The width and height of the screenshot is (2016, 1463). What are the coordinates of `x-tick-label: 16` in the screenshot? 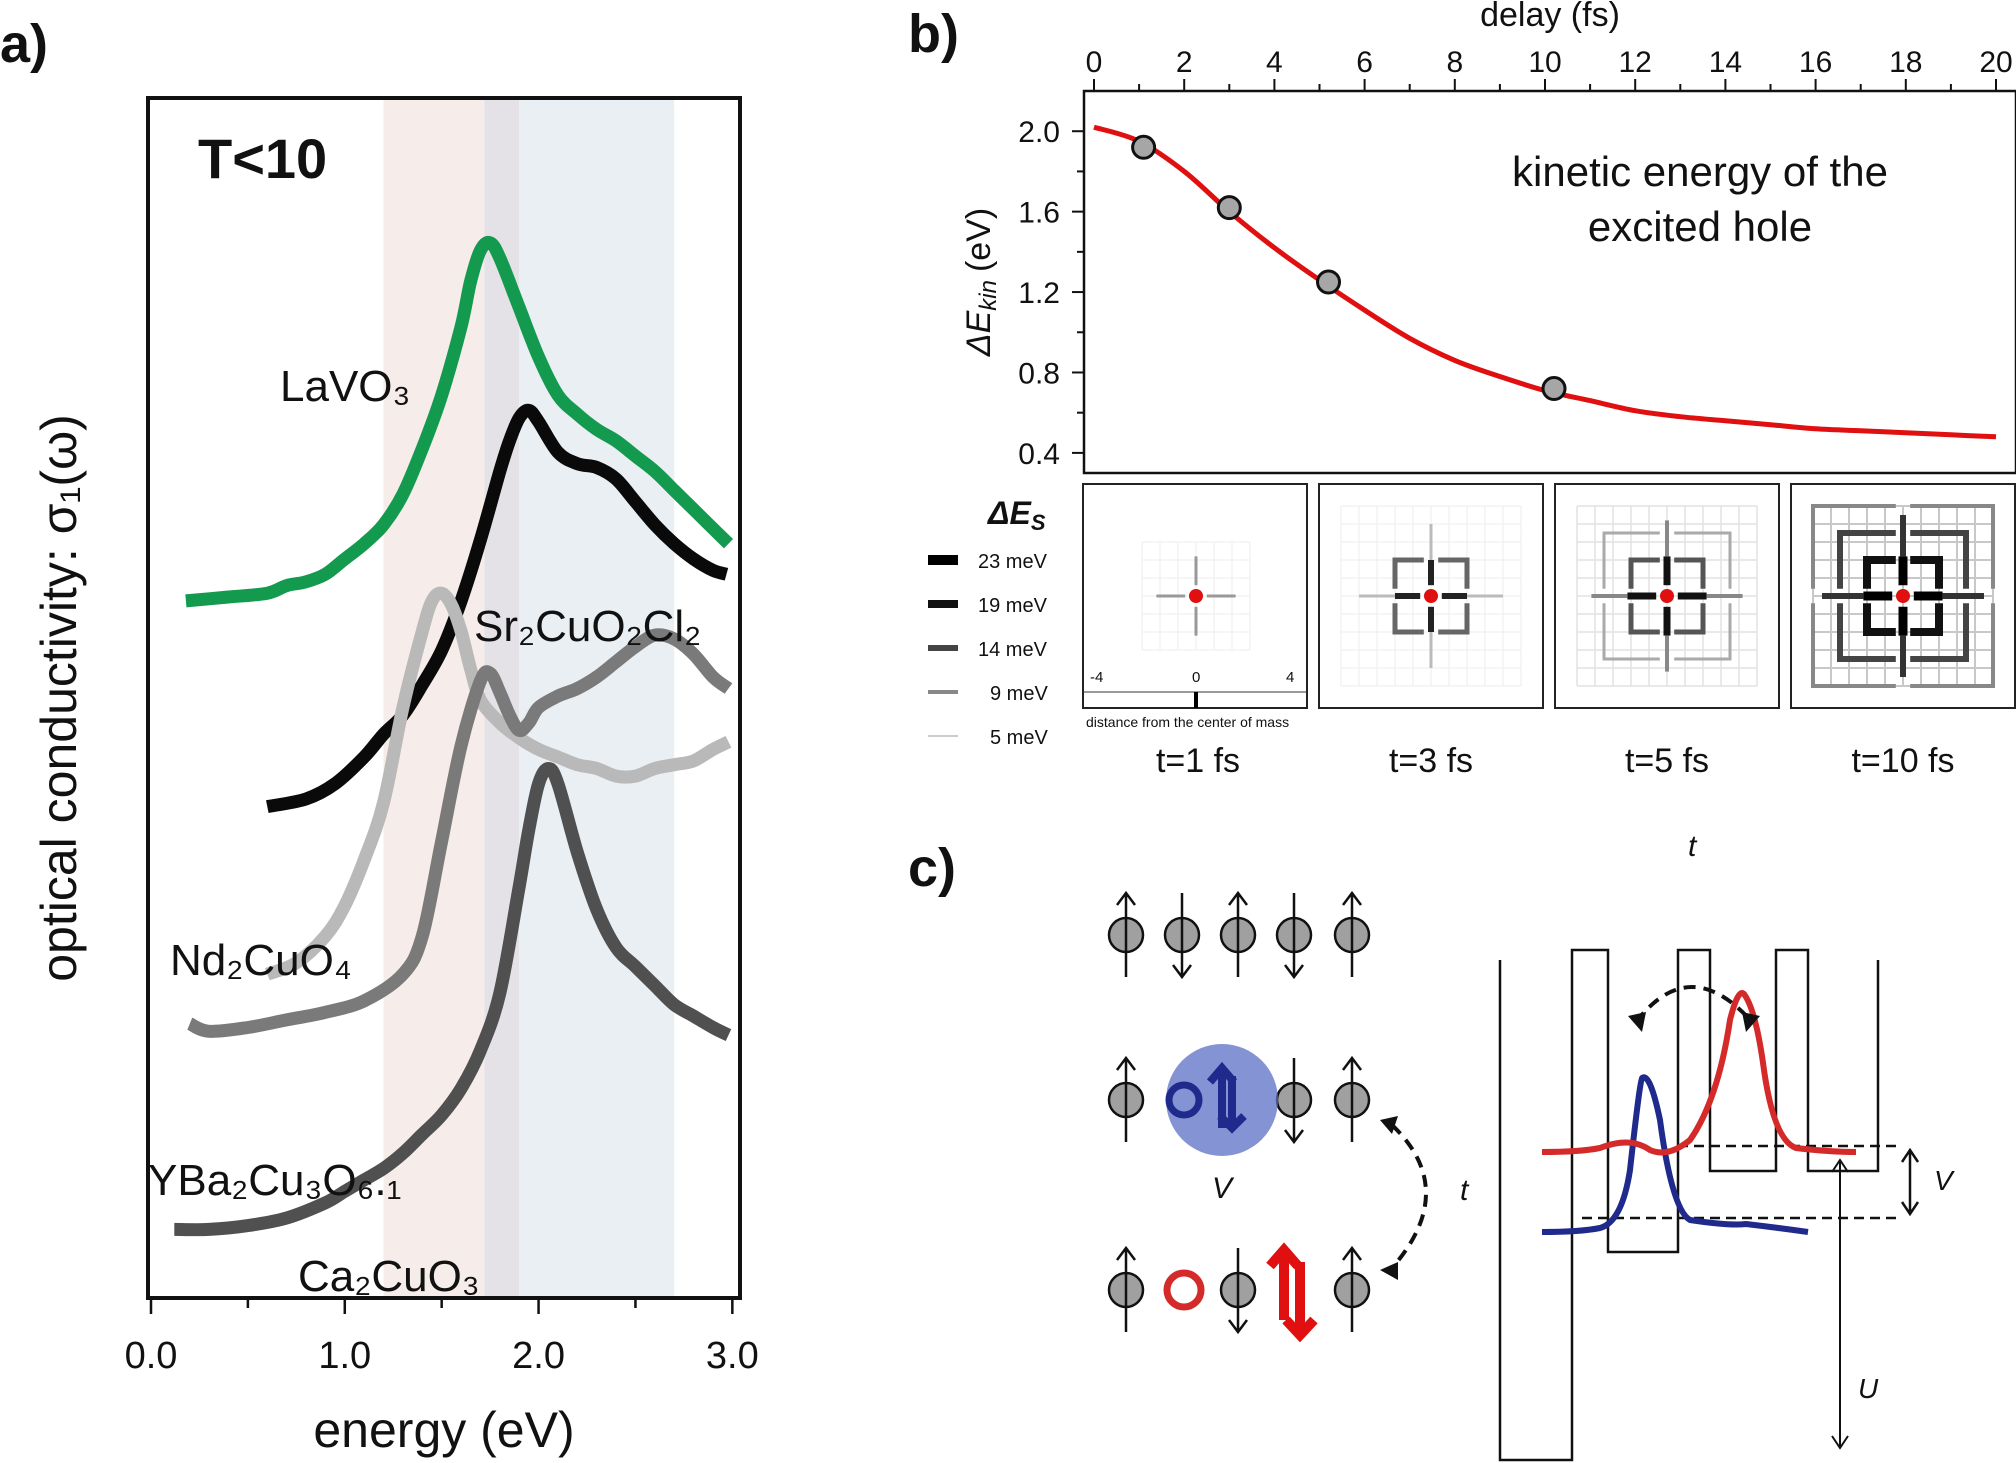 It's located at (1815, 62).